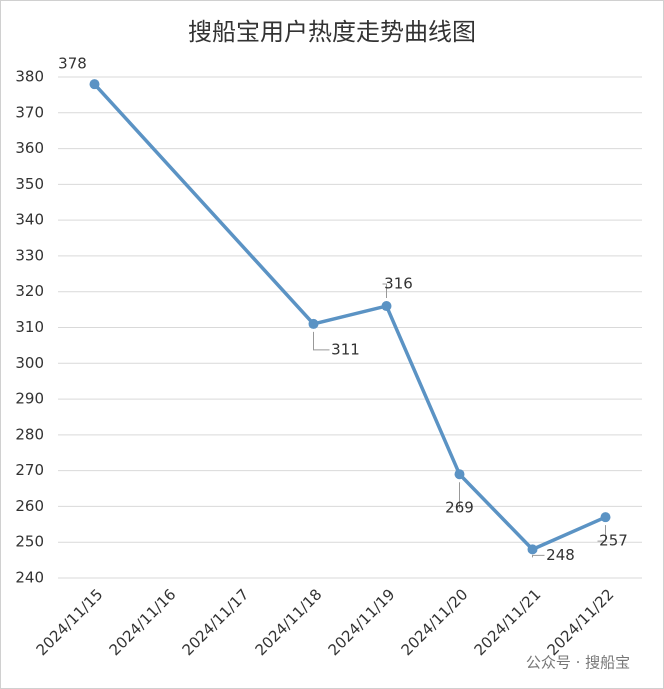  I want to click on data-label: 269, so click(459, 508).